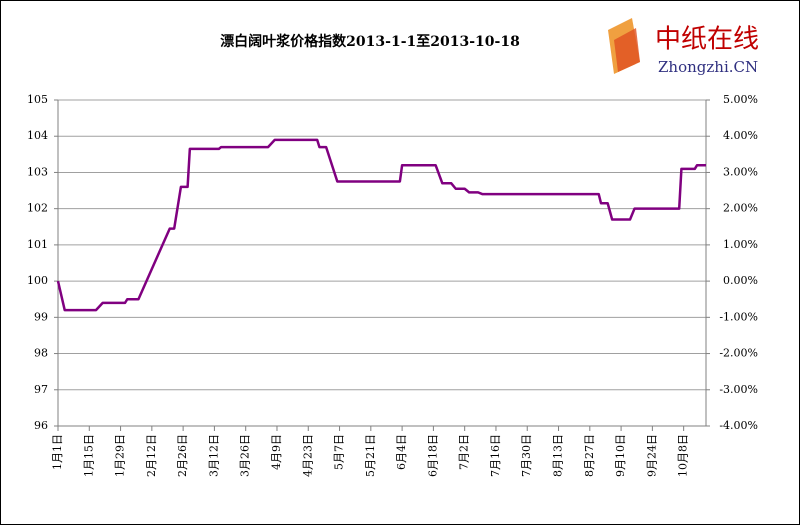 The width and height of the screenshot is (800, 525). I want to click on x-tick-label: 1月29日, so click(120, 455).